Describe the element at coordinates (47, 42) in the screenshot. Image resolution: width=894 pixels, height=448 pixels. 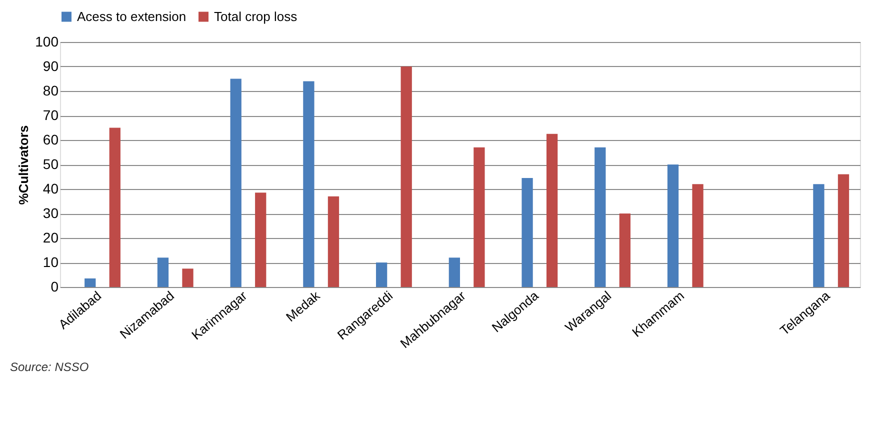
I see `y-tick-label: 100` at that location.